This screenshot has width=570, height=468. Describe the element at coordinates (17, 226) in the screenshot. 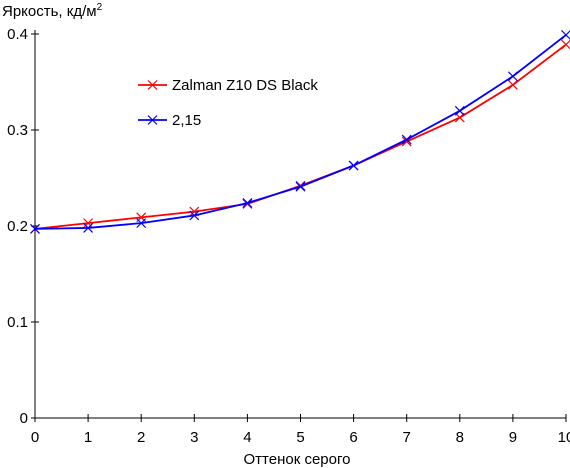

I see `y-tick-label: 0.2` at that location.